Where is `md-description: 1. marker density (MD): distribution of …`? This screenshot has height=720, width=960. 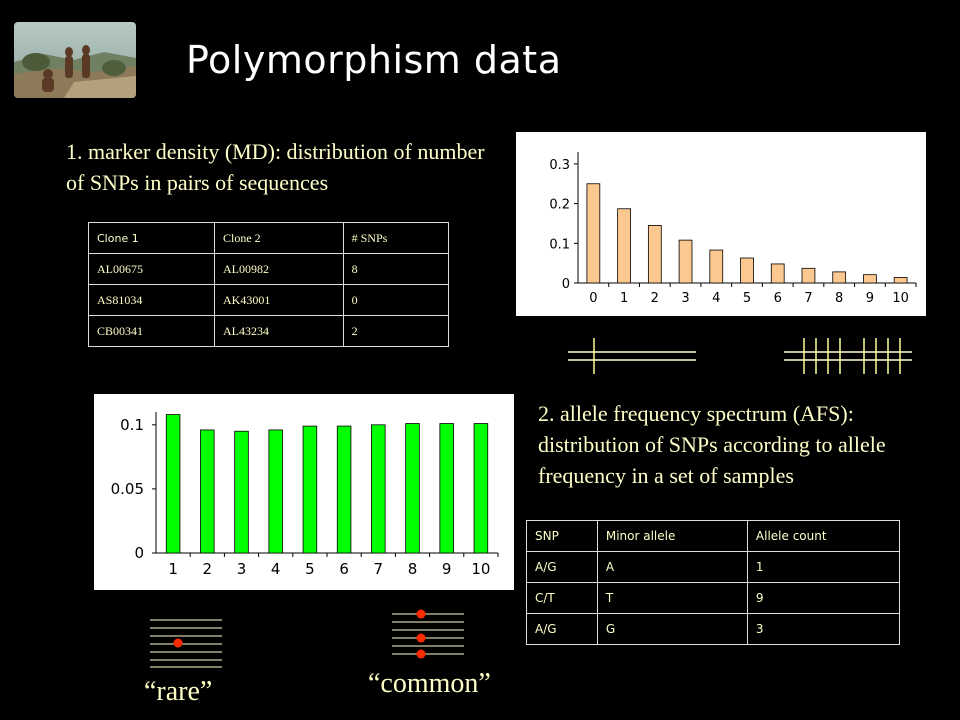
md-description: 1. marker density (MD): distribution of … is located at coordinates (275, 167).